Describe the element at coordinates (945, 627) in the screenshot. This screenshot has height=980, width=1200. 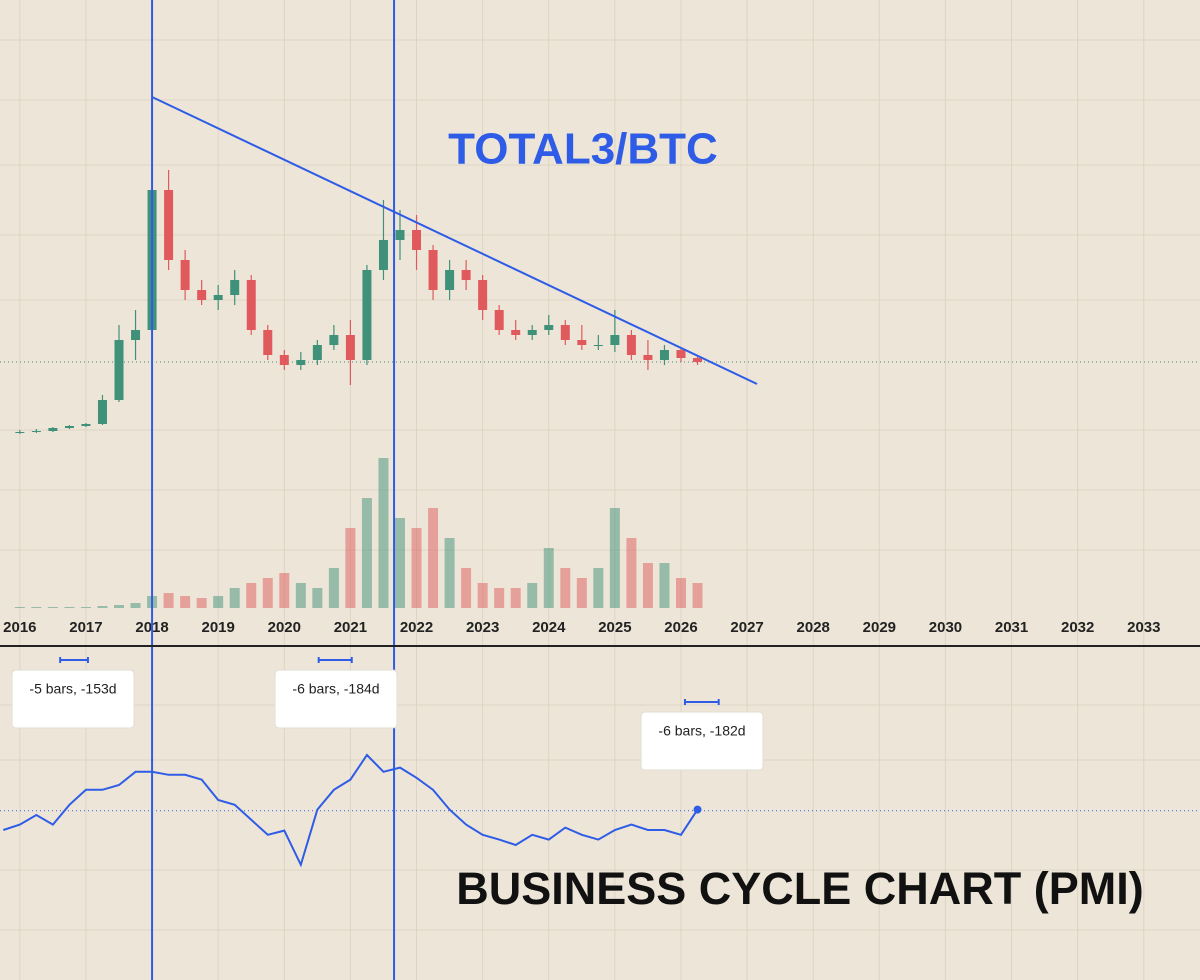
I see `x-tick-label: 2030` at that location.